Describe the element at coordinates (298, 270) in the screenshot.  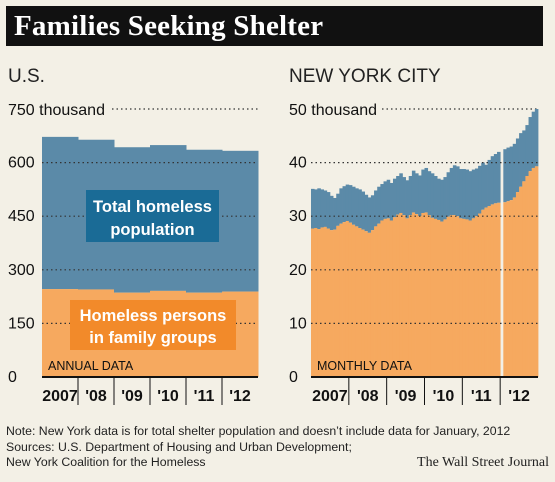
I see `y-tick-label: 20` at that location.